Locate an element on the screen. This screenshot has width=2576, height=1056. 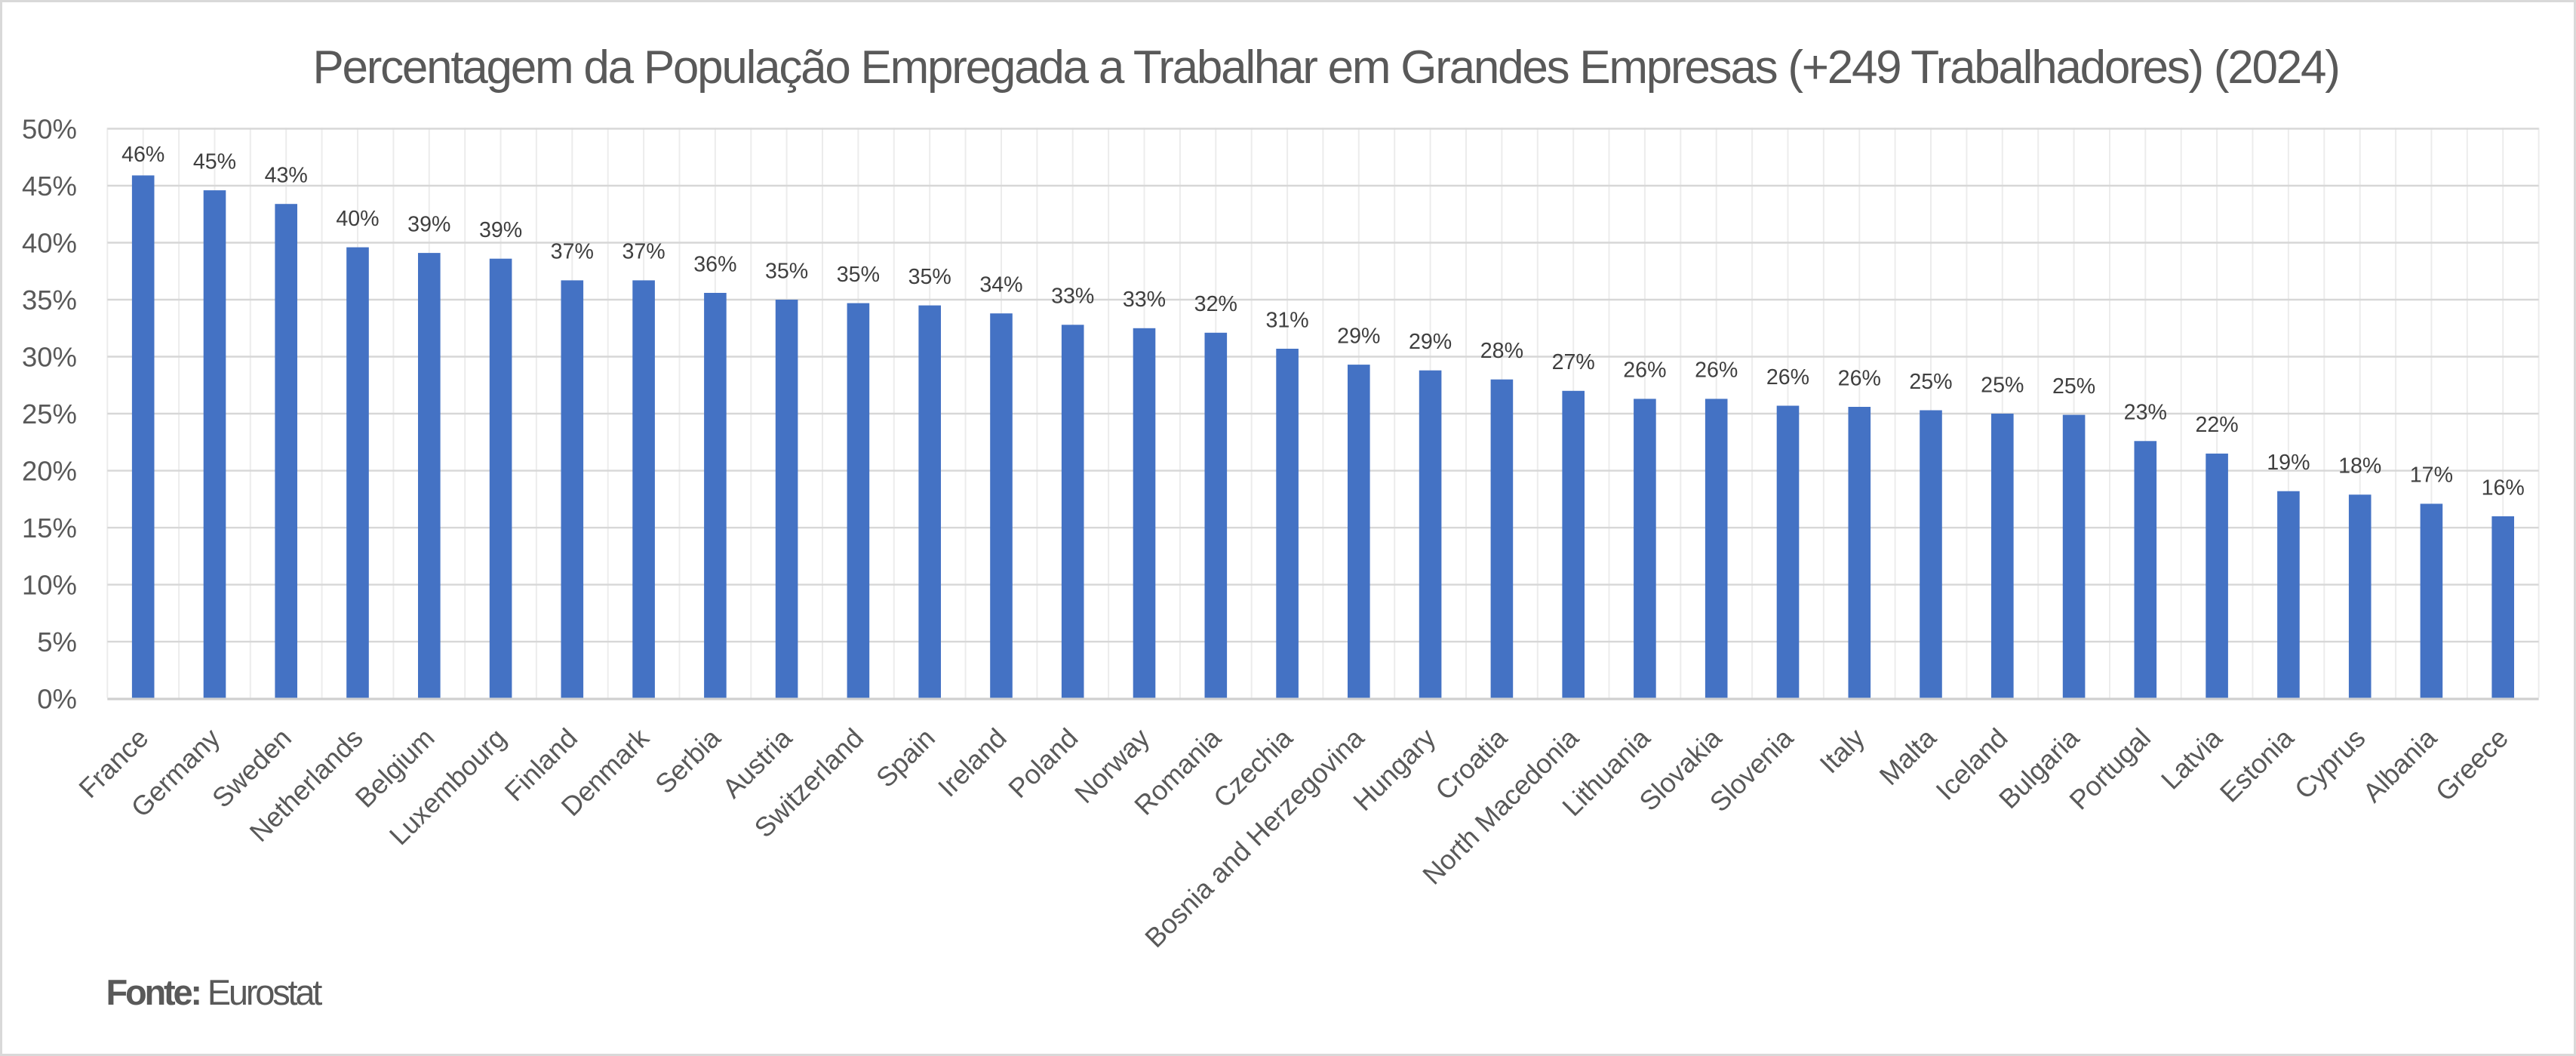
svg-text: 18% is located at coordinates (2359, 466).